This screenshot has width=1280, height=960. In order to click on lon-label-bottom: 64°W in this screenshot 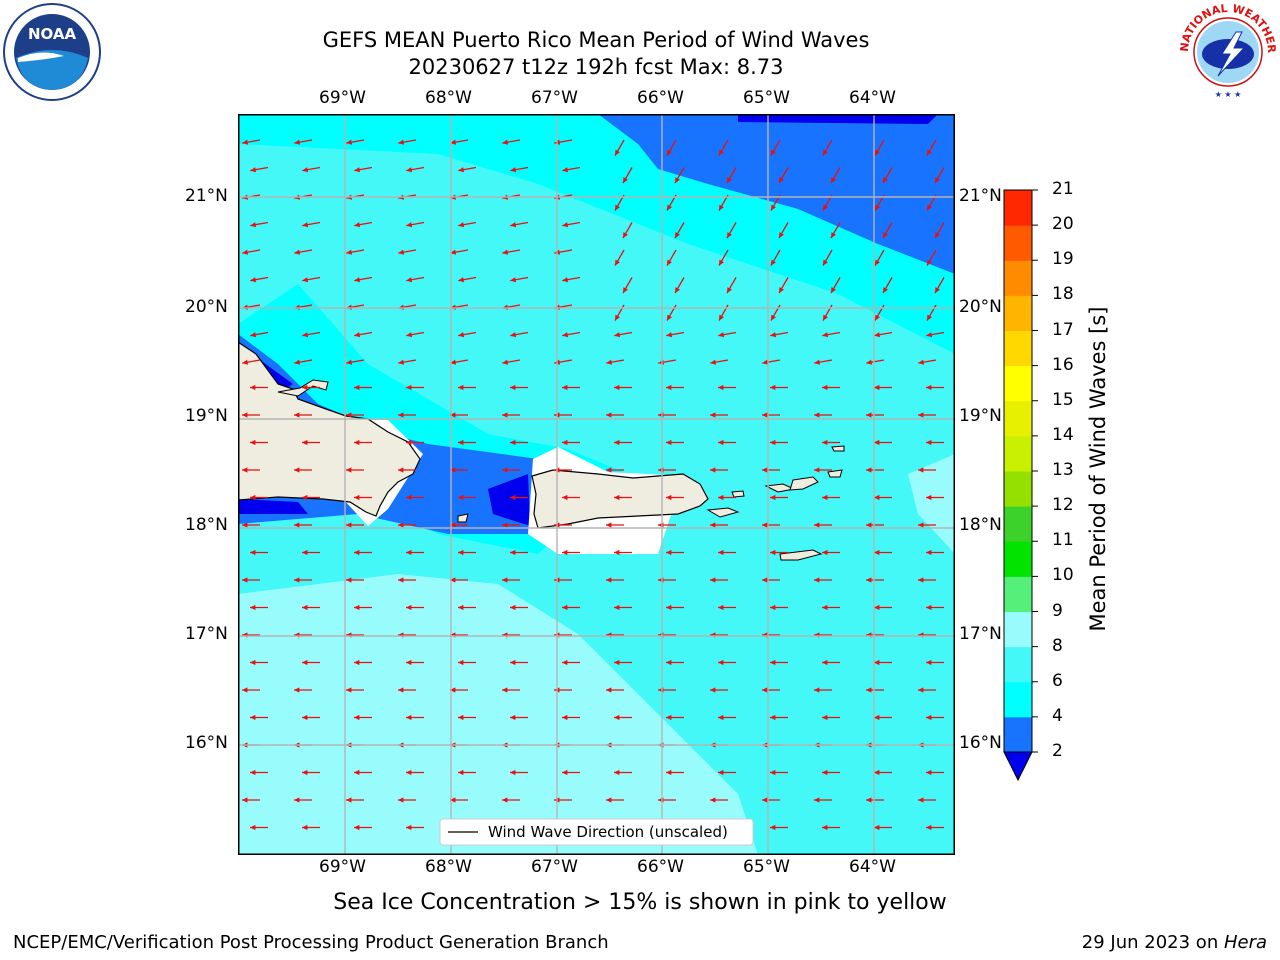, I will do `click(872, 867)`.